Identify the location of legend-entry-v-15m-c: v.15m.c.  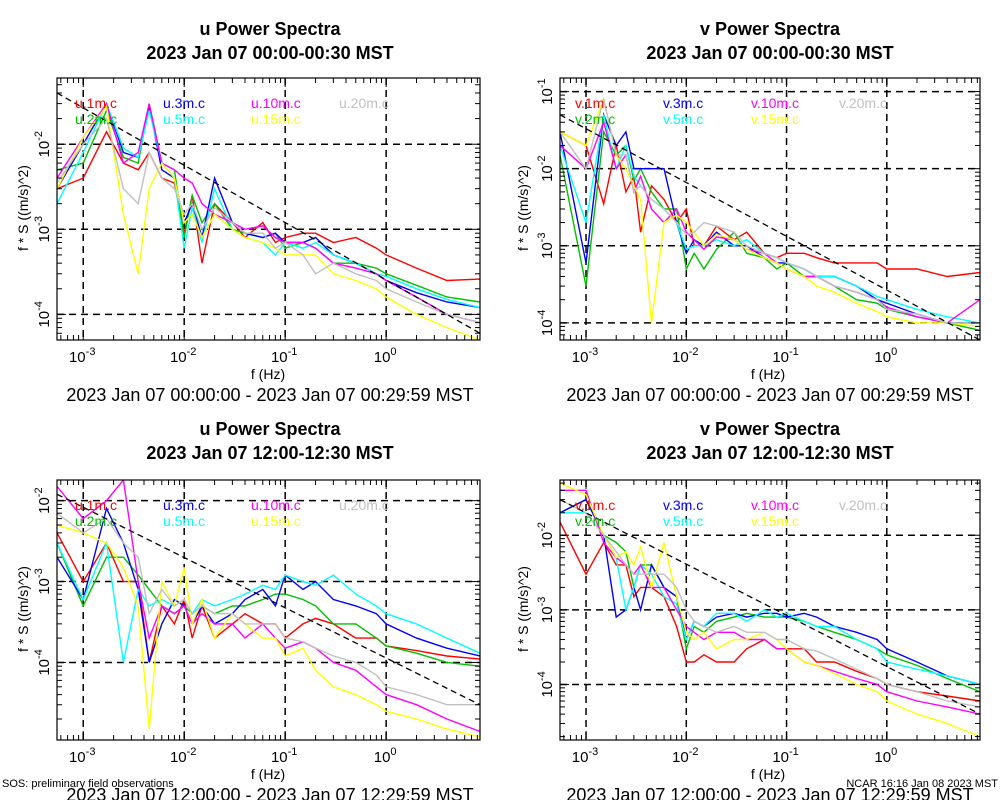
(775, 521).